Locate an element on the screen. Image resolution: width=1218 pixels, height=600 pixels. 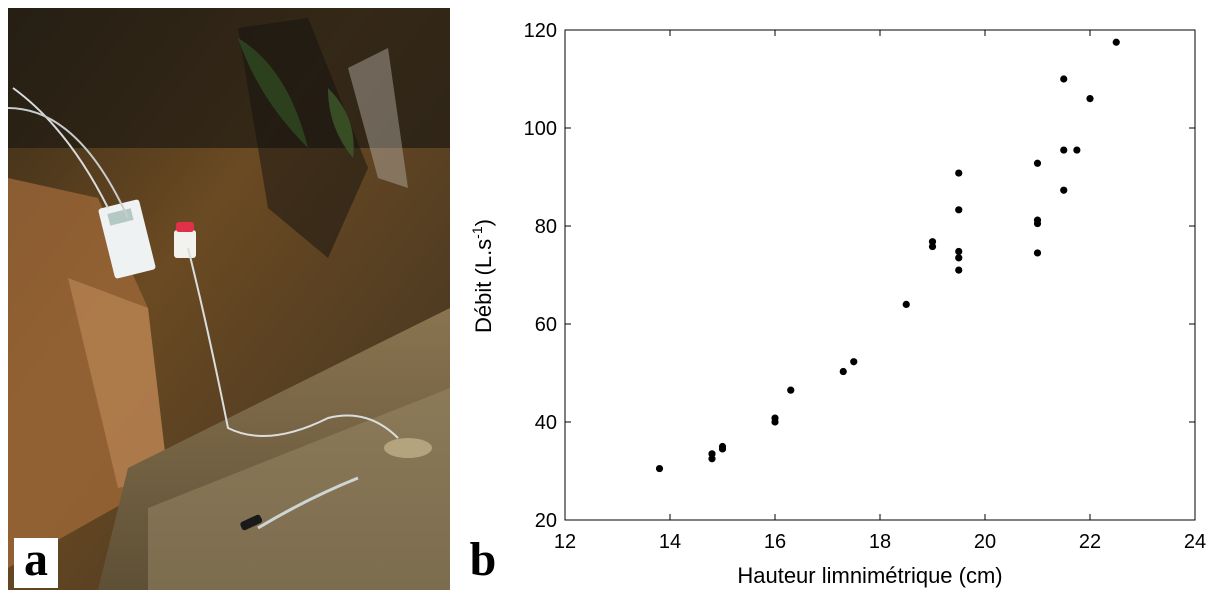
y-tick-label: 40 is located at coordinates (546, 423).